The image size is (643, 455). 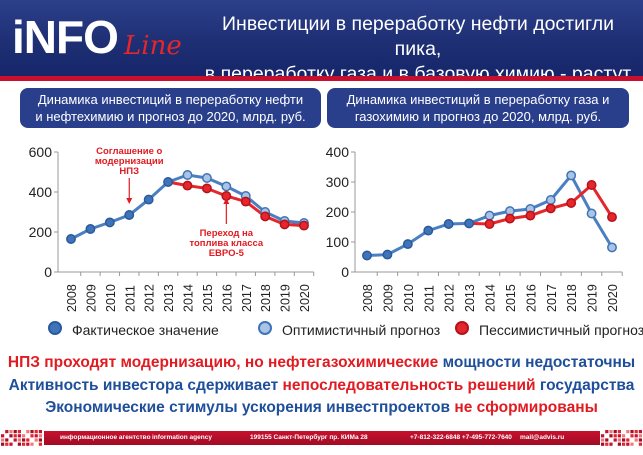 I want to click on oil-y-tick-label-2: 400, so click(x=41, y=192).